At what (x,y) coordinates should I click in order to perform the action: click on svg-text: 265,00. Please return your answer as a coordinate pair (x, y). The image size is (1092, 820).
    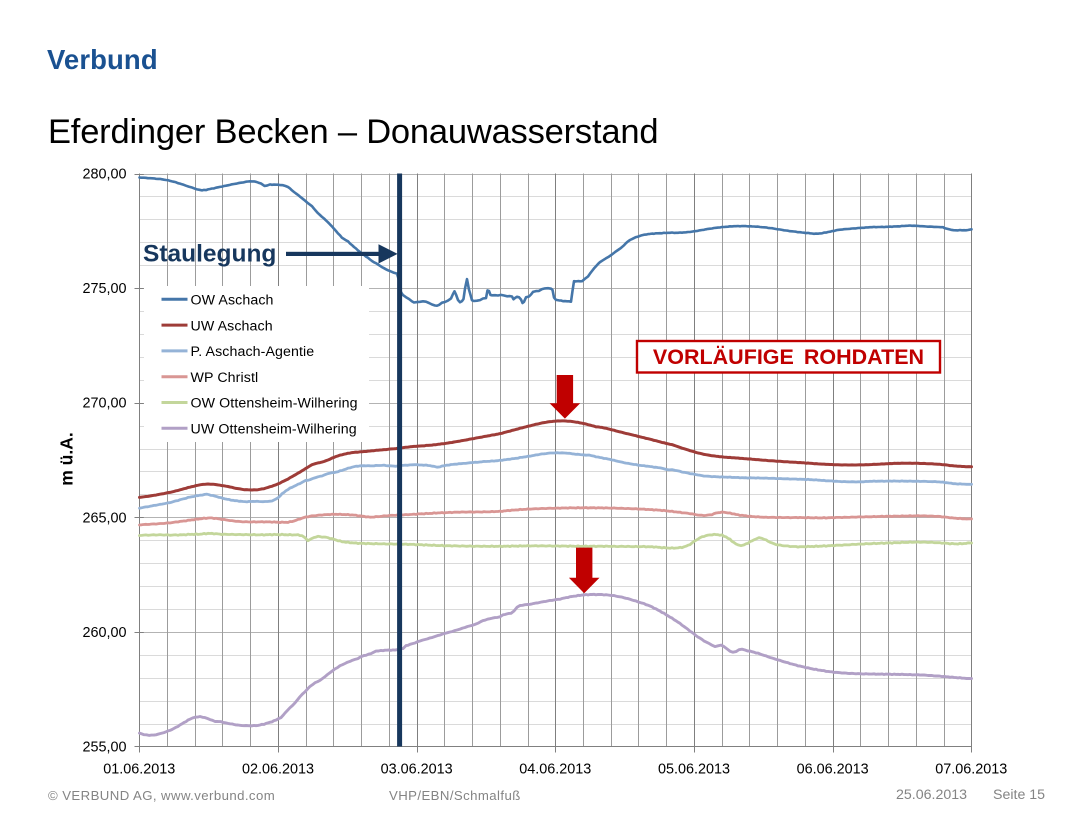
    Looking at the image, I should click on (104, 518).